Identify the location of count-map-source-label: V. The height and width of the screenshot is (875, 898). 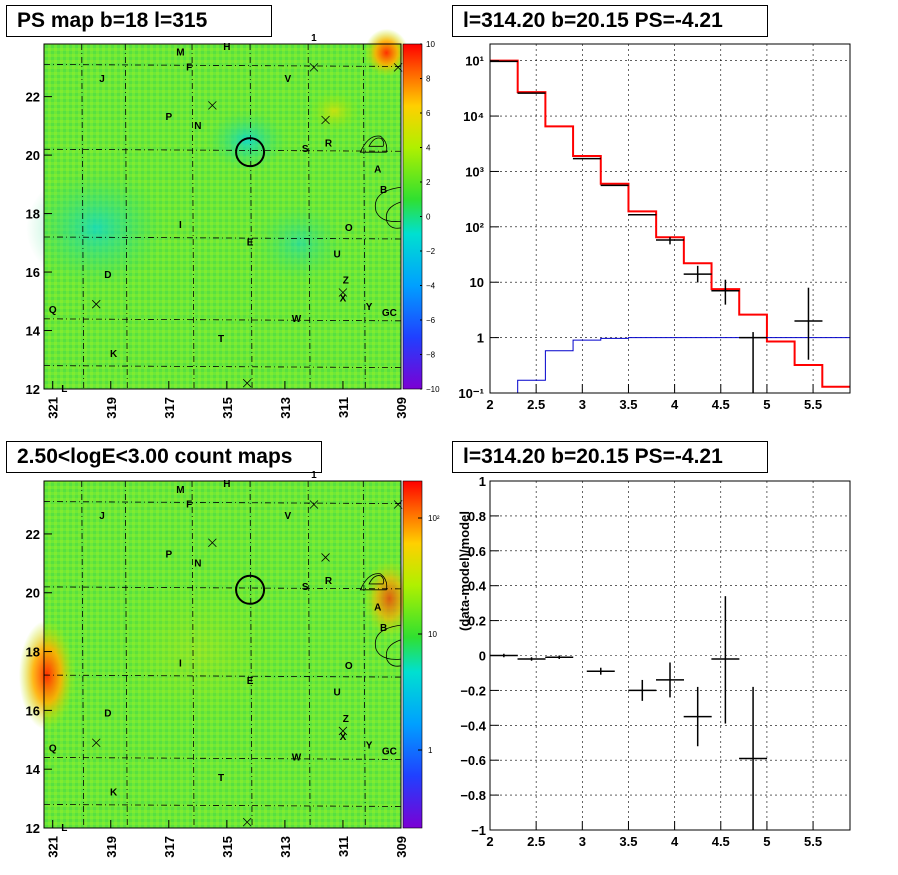
(287, 516).